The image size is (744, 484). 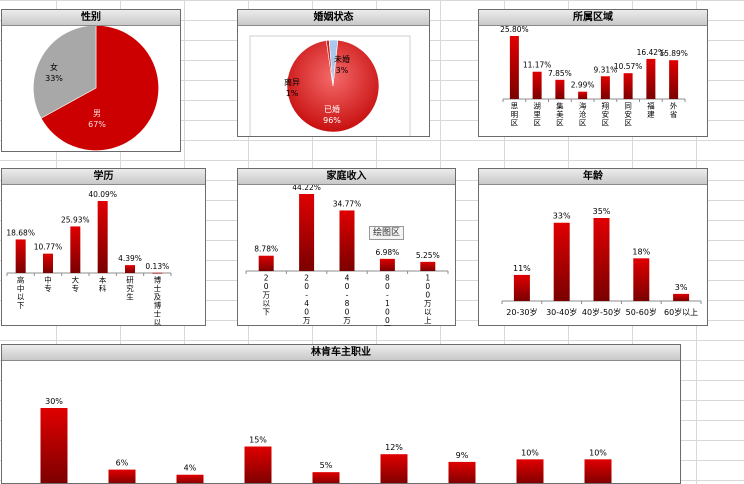 What do you see at coordinates (20, 232) in the screenshot?
I see `bar-data-label: 18.68%` at bounding box center [20, 232].